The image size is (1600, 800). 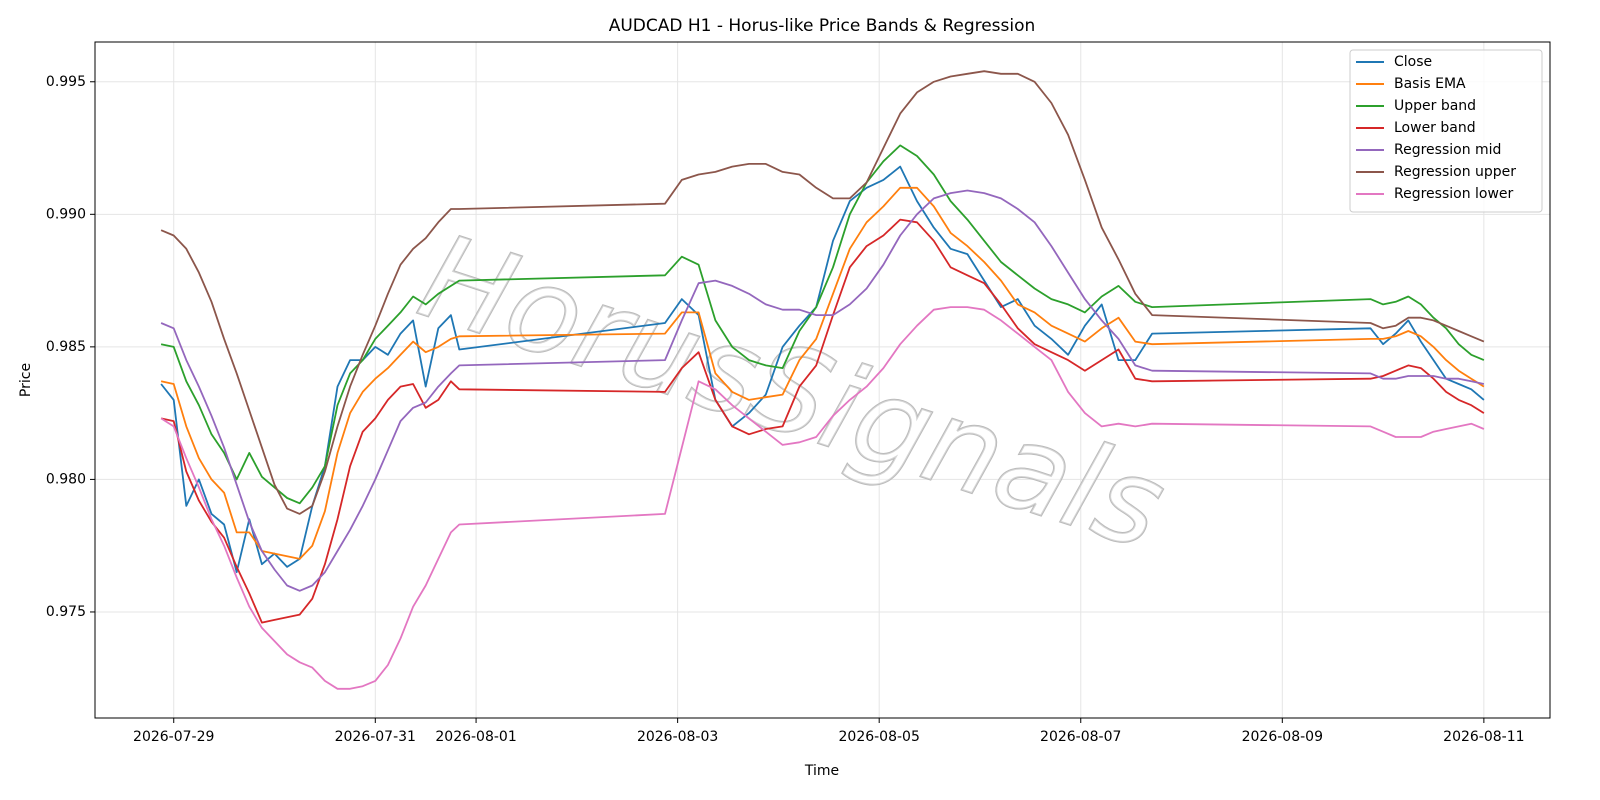 What do you see at coordinates (1454, 194) in the screenshot?
I see `legend-label: Regression lower` at bounding box center [1454, 194].